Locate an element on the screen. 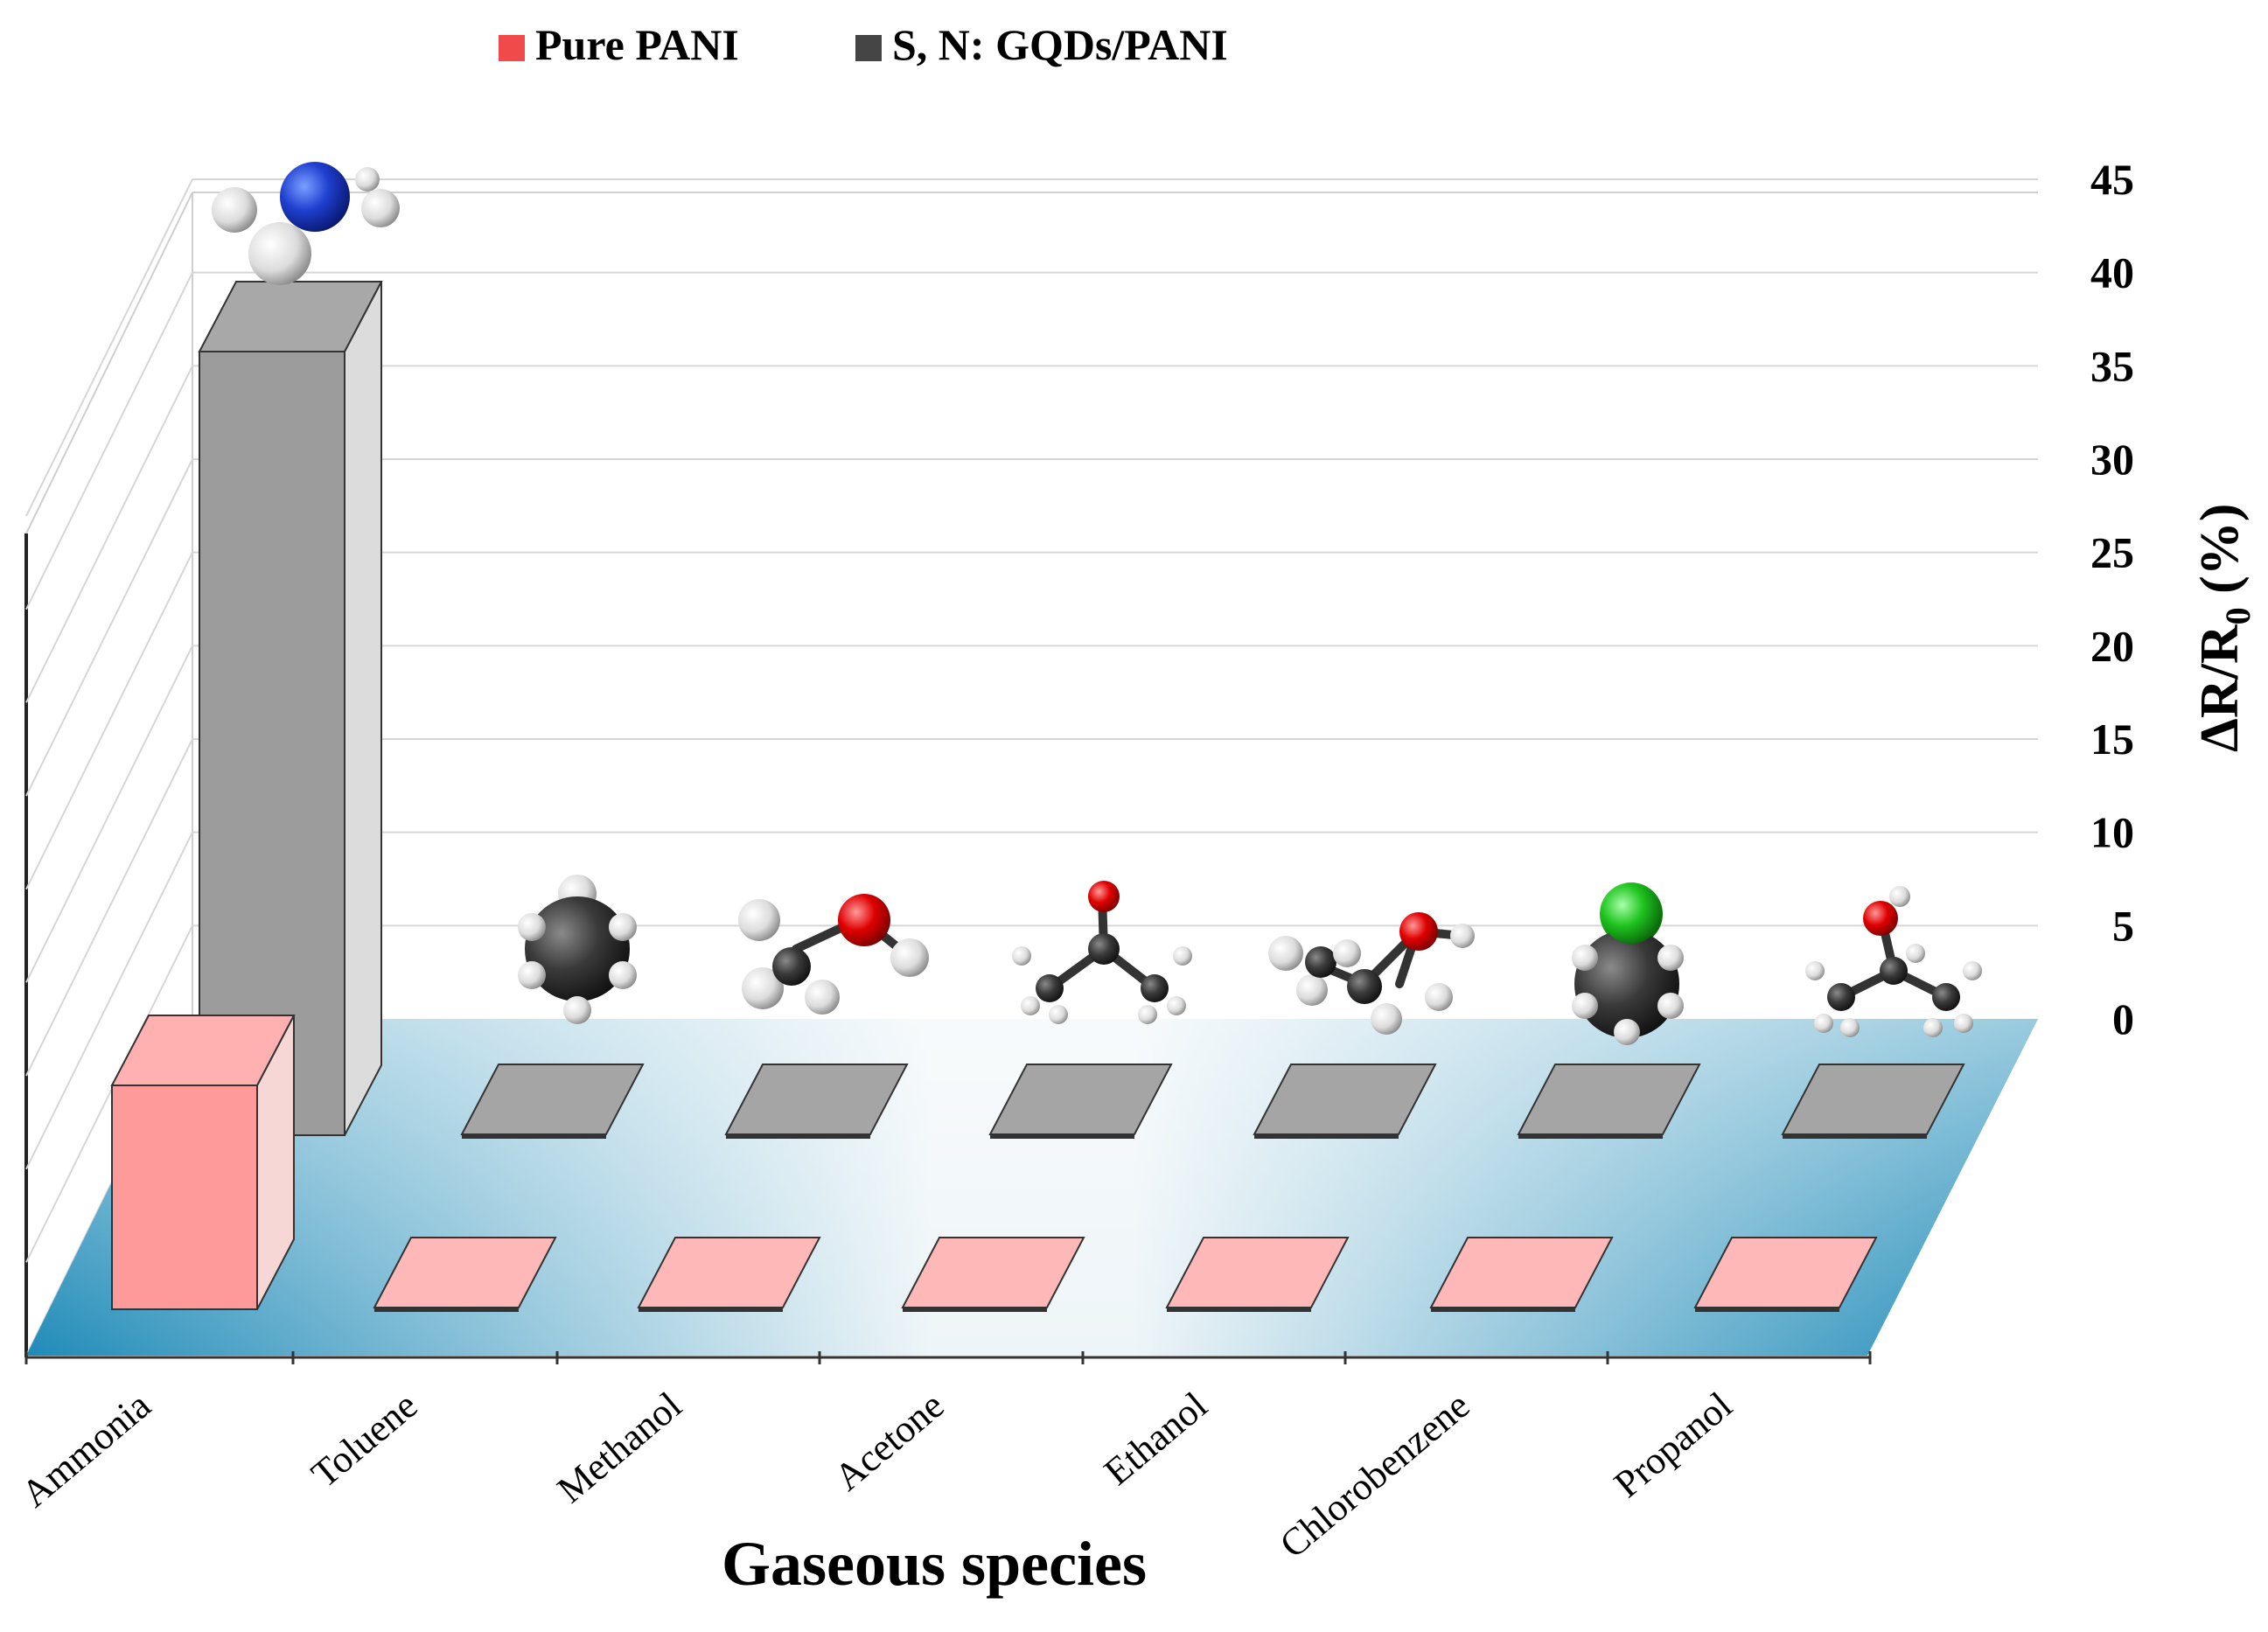 The image size is (2268, 1632). x-tick-label: Methanol is located at coordinates (619, 1447).